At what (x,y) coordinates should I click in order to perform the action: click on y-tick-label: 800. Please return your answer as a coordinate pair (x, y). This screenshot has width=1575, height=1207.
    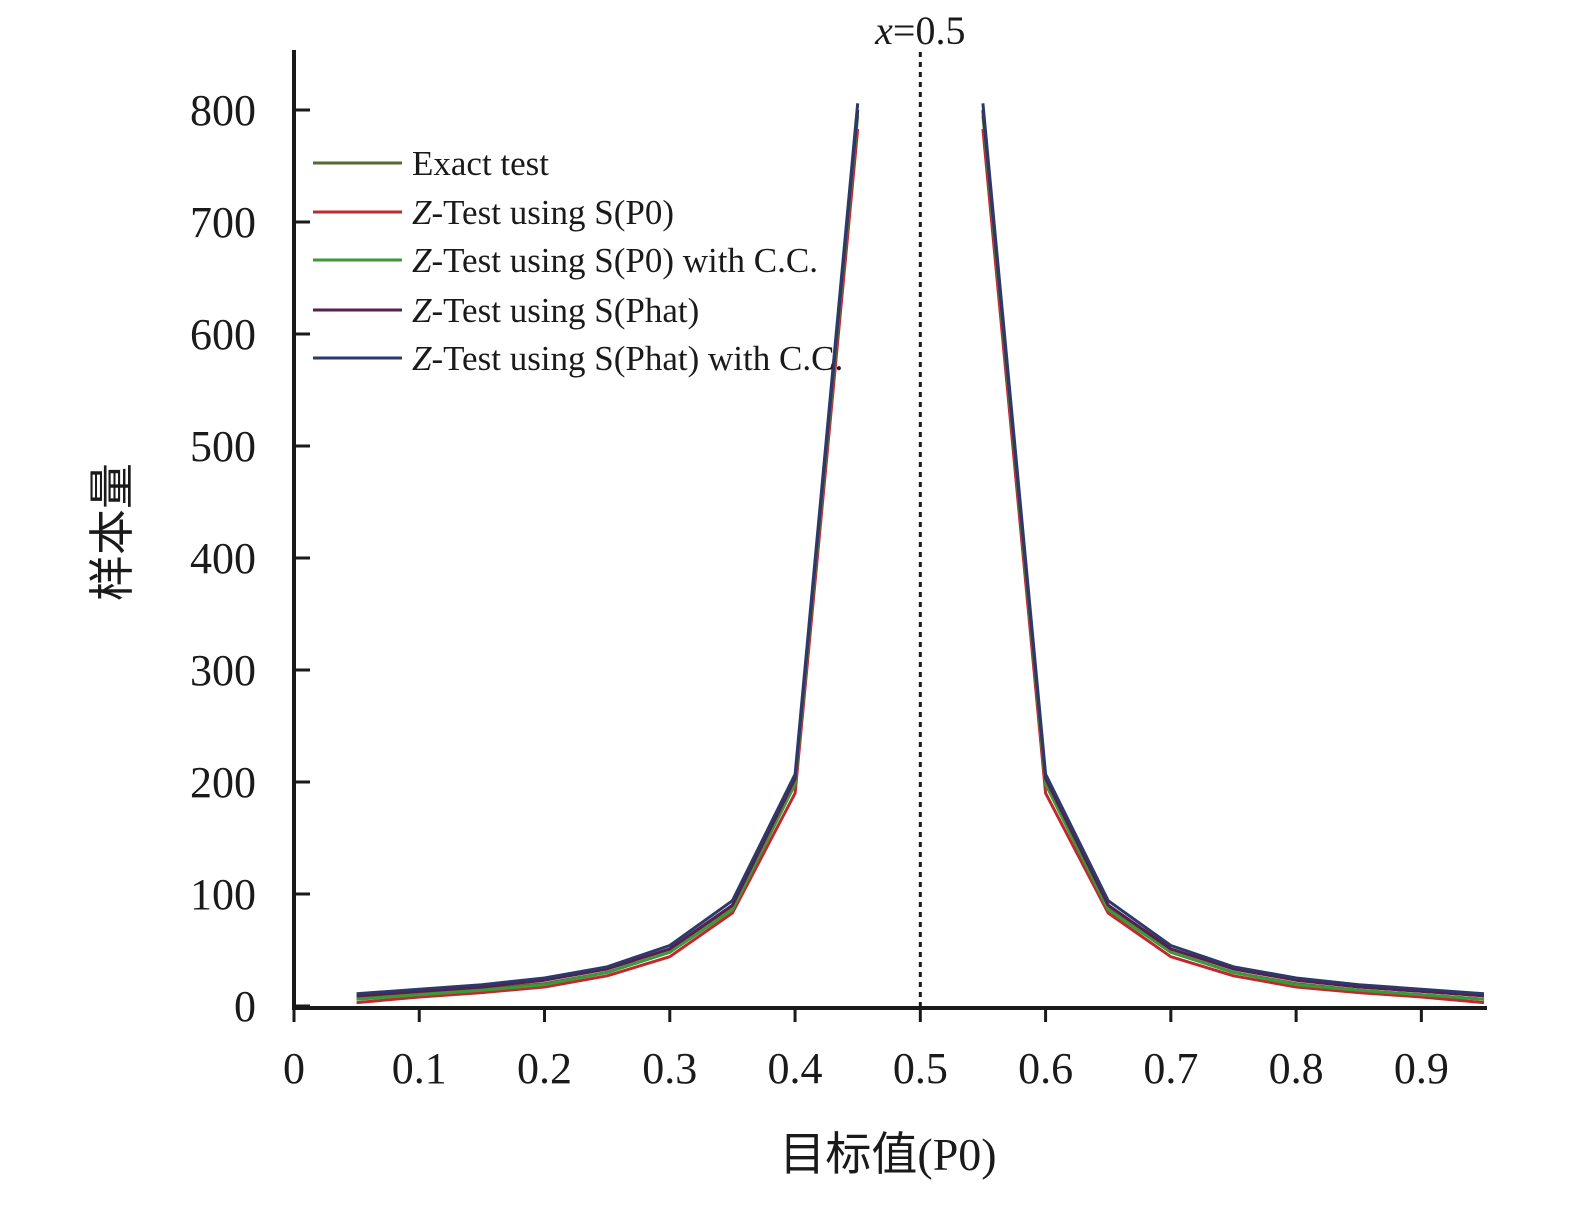
    Looking at the image, I should click on (223, 110).